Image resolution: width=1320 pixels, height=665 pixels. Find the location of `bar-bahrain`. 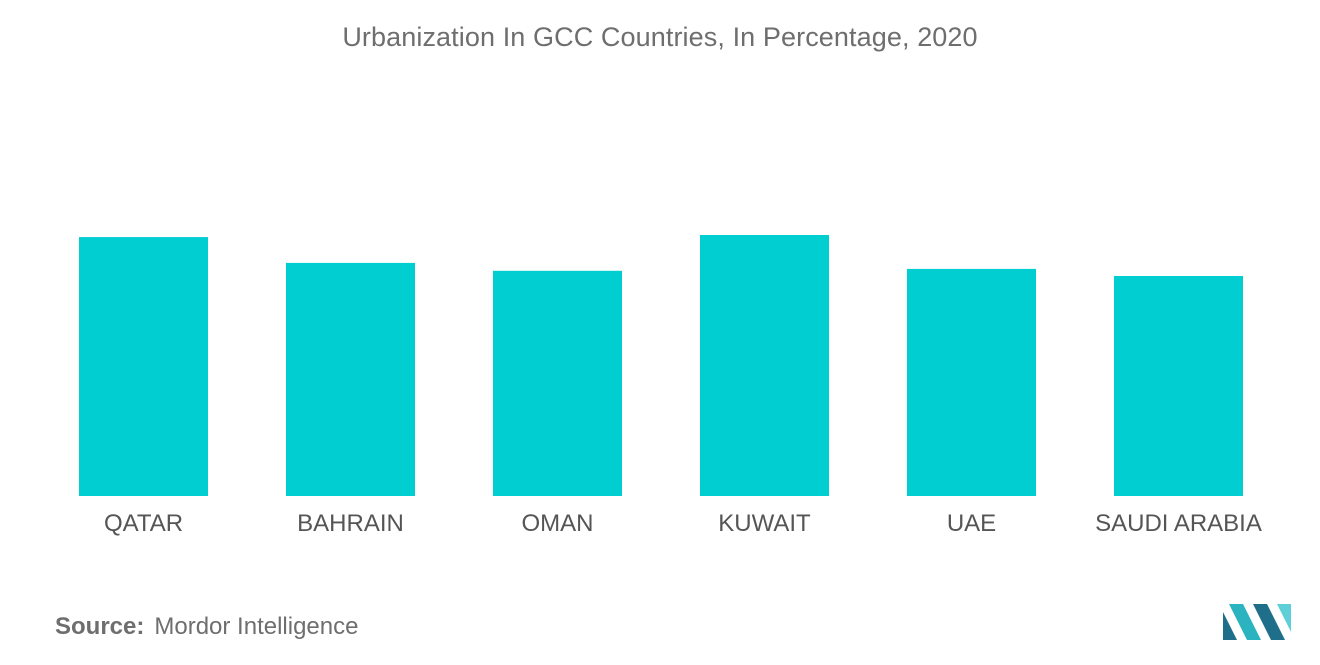

bar-bahrain is located at coordinates (350, 379).